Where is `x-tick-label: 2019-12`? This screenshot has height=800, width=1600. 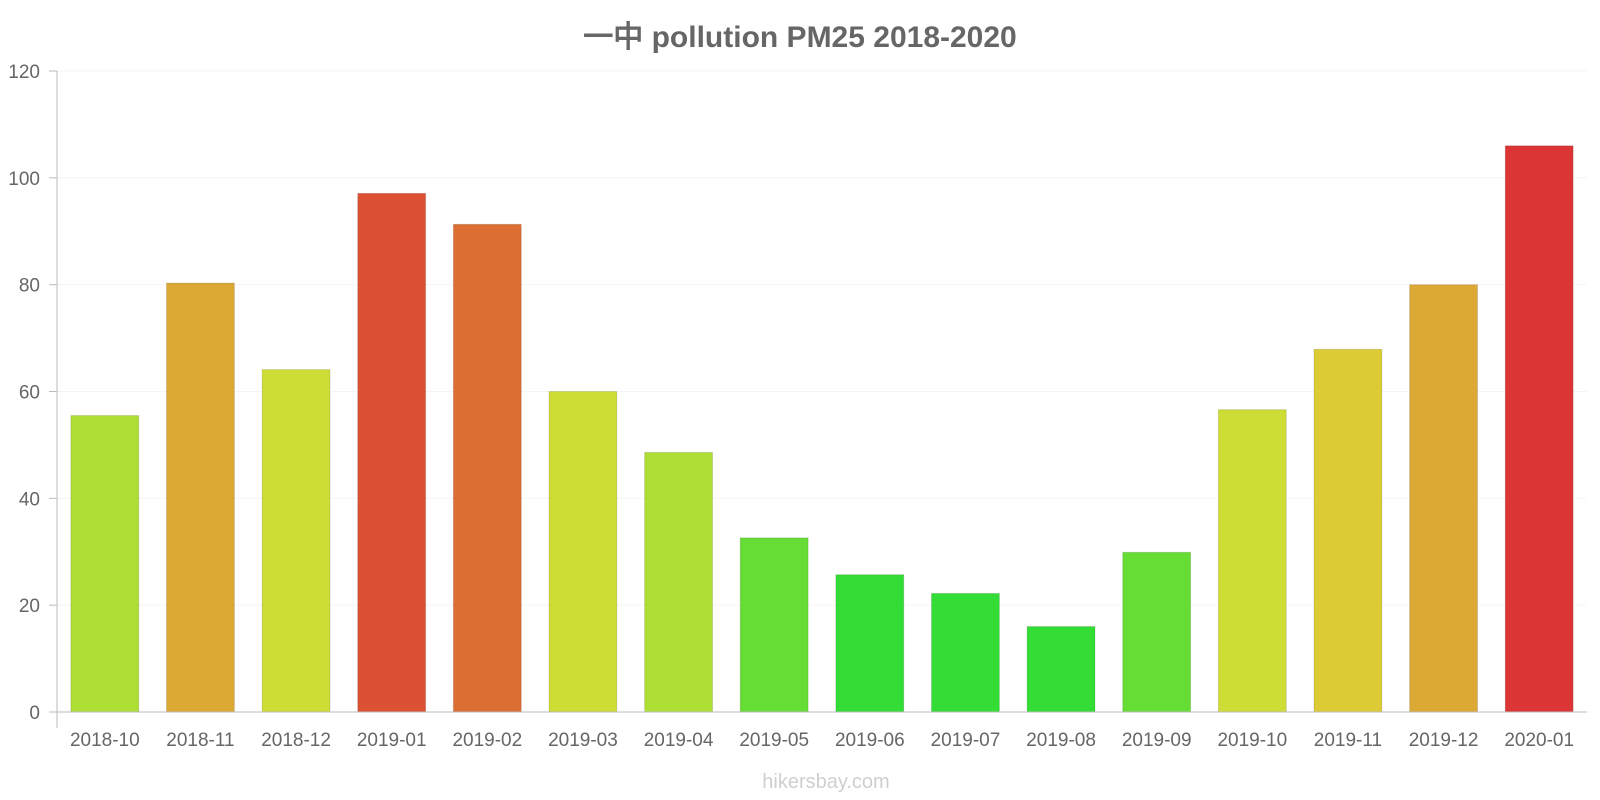
x-tick-label: 2019-12 is located at coordinates (1444, 740).